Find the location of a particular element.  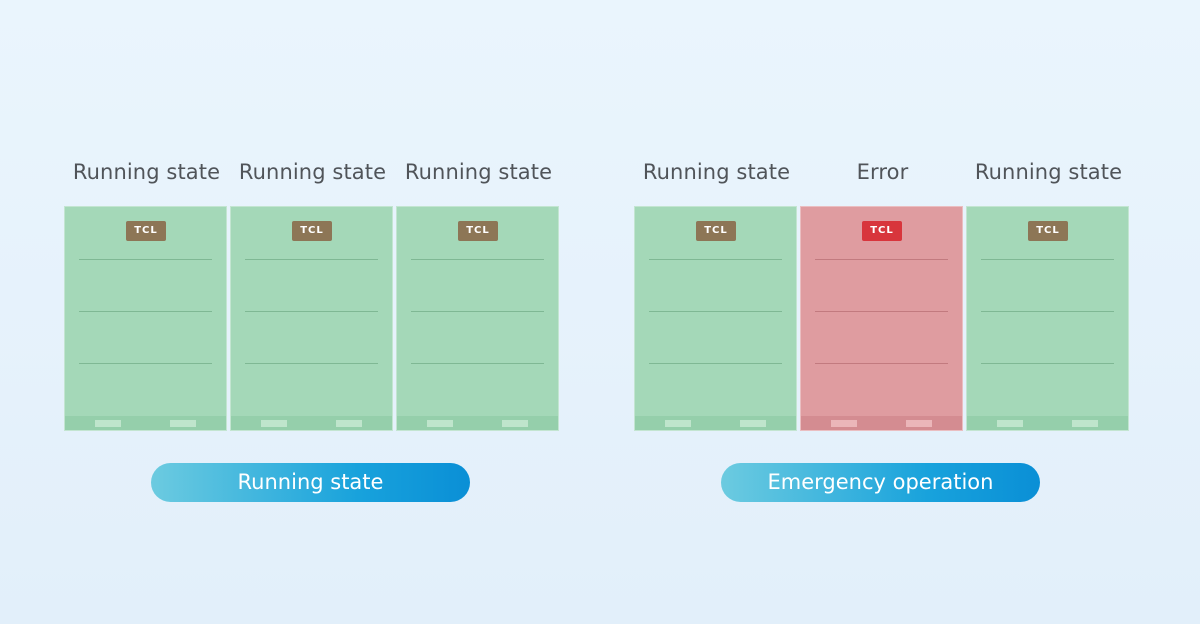

unit-labels: Running state Error Running state is located at coordinates (881, 176).